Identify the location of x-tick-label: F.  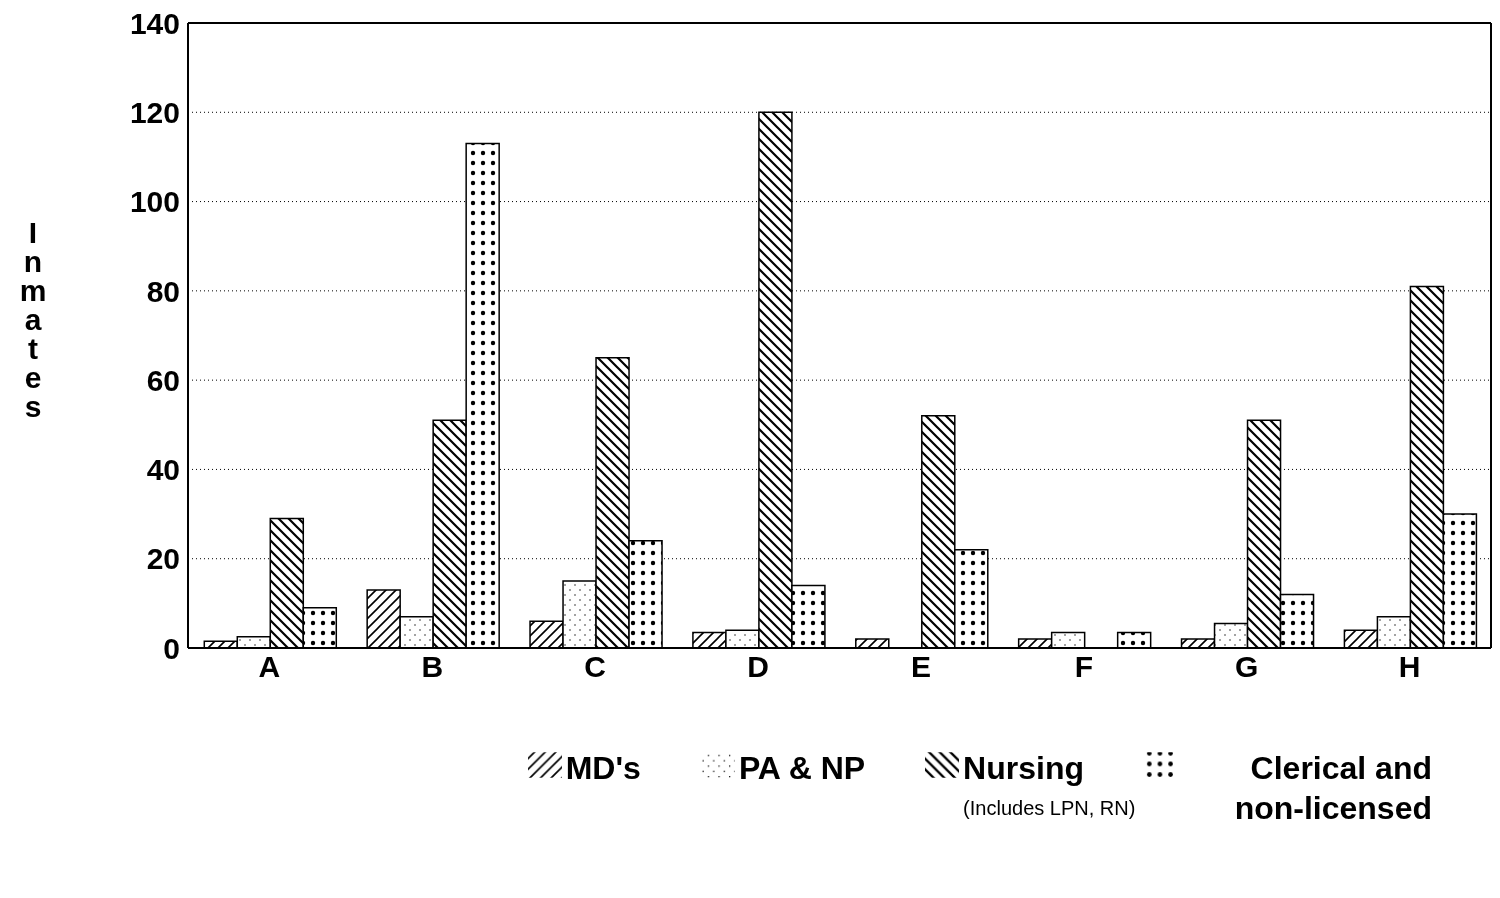
(1083, 667).